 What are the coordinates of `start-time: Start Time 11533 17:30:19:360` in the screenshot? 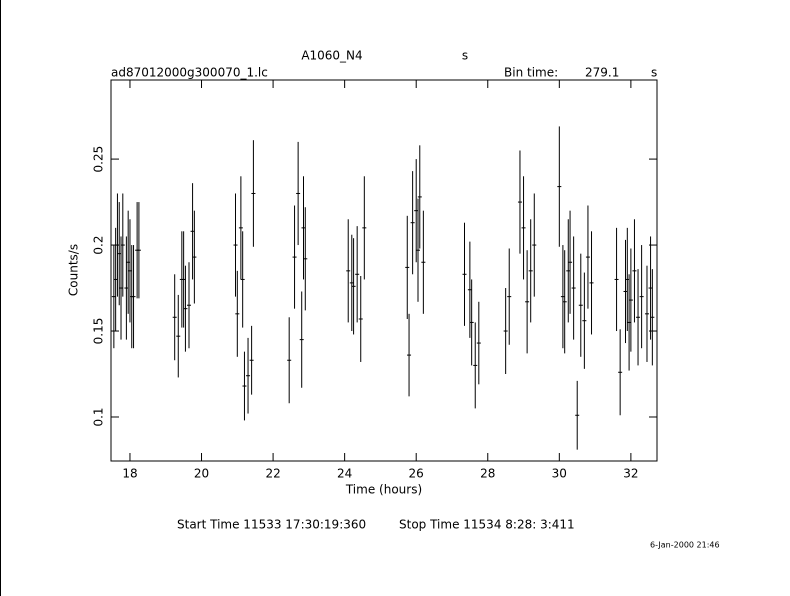 It's located at (271, 525).